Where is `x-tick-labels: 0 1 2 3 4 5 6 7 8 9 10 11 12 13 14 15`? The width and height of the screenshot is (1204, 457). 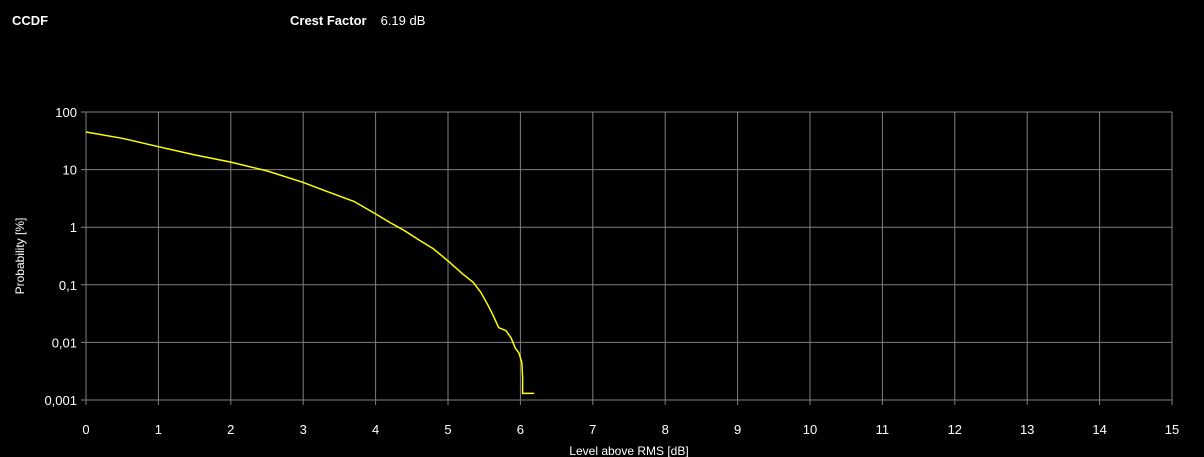
x-tick-labels: 0 1 2 3 4 5 6 7 8 9 10 11 12 13 14 15 is located at coordinates (630, 429).